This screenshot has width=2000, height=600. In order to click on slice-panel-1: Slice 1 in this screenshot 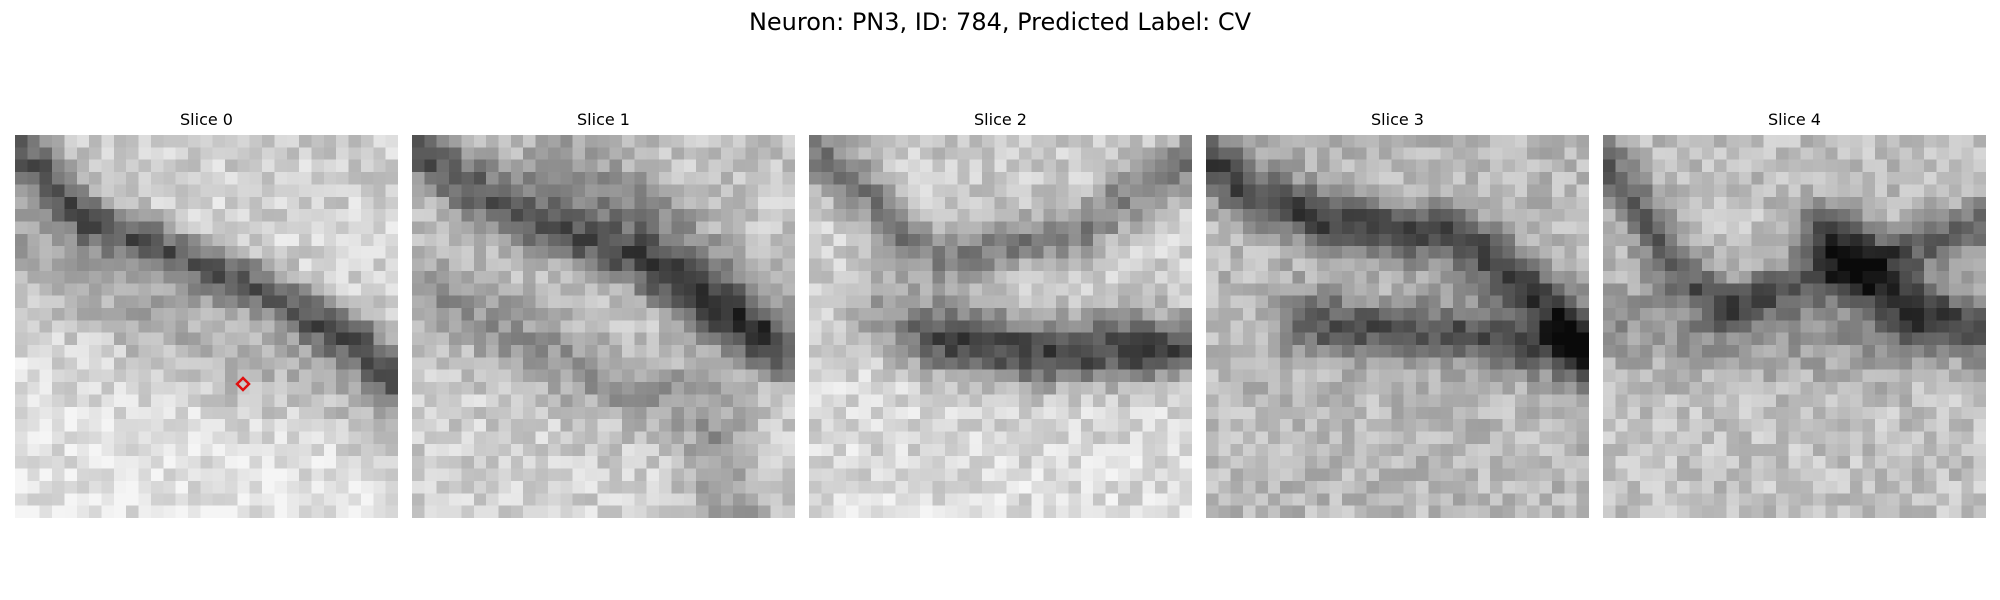, I will do `click(603, 313)`.